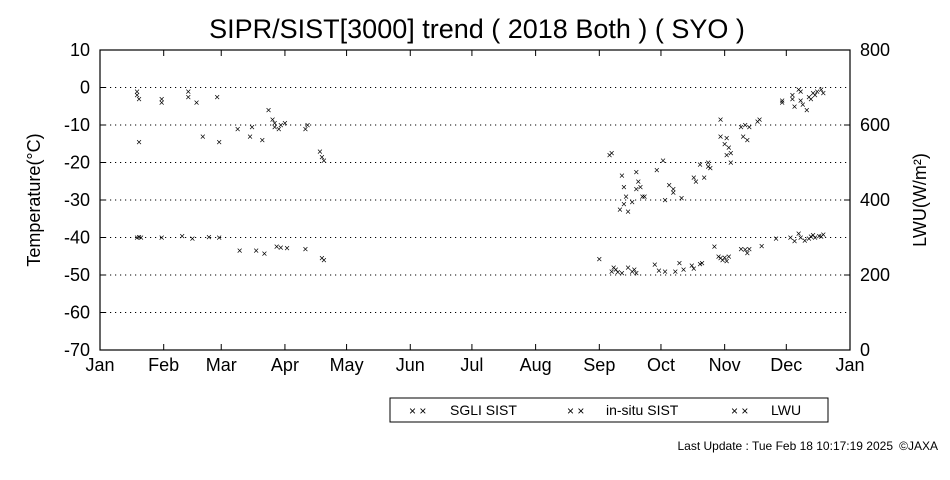  Describe the element at coordinates (77, 275) in the screenshot. I see `y-tick-label: -50` at that location.